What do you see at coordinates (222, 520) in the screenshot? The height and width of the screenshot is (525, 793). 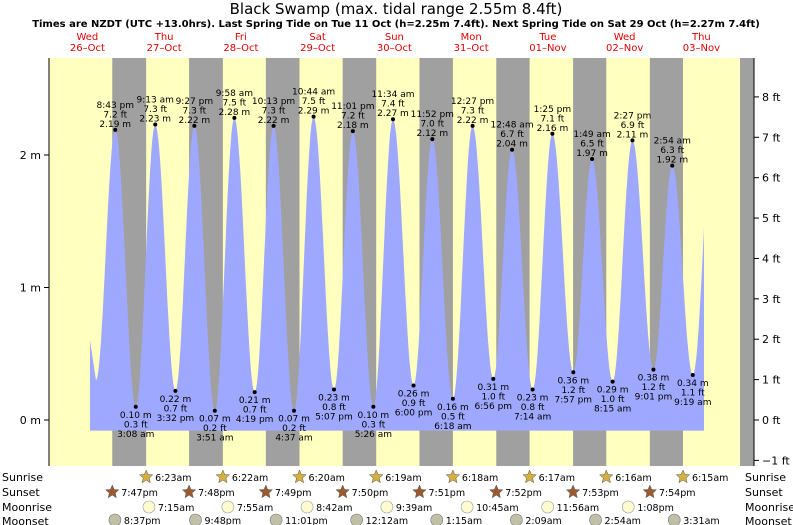 I see `moonset-time: 9:48pm` at bounding box center [222, 520].